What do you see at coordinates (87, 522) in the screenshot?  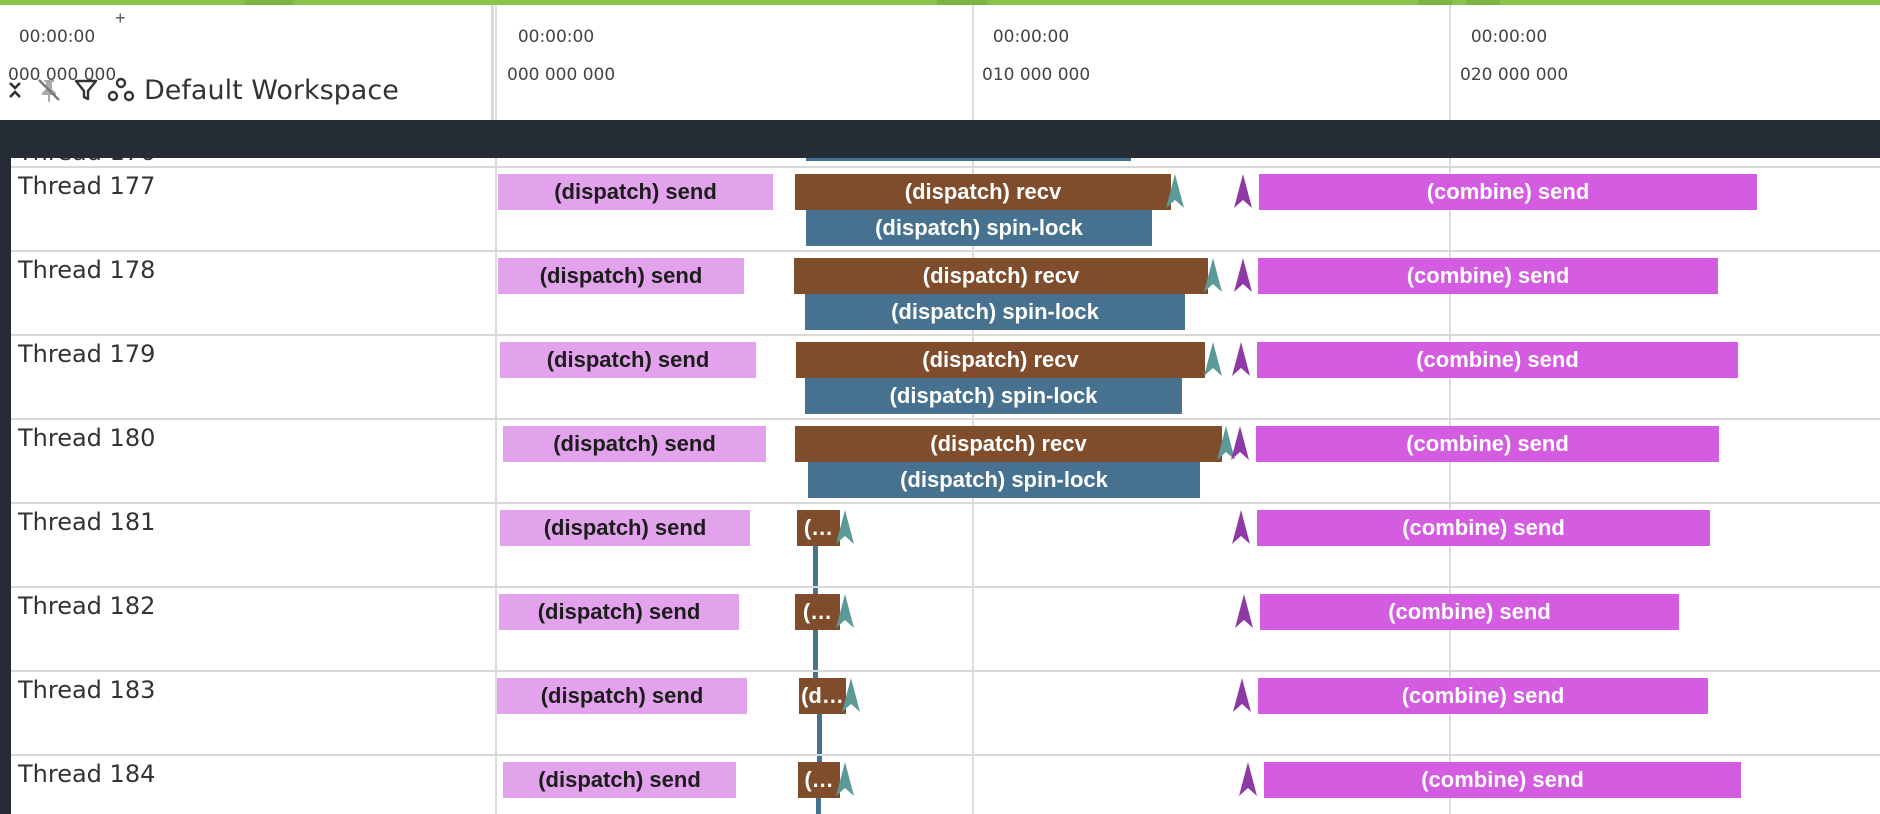 I see `thread-label: Thread 181` at bounding box center [87, 522].